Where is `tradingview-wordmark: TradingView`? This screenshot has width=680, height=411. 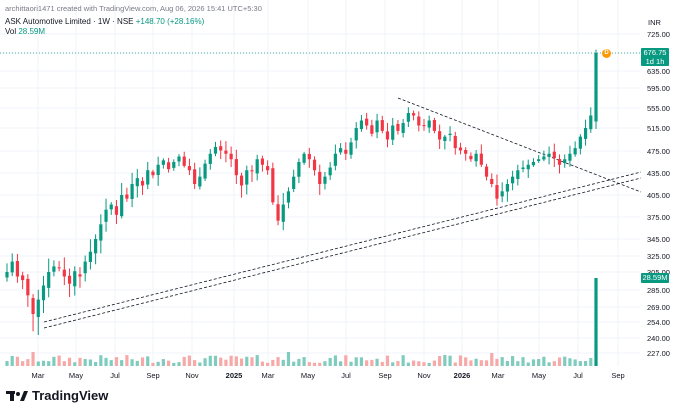 tradingview-wordmark: TradingView is located at coordinates (70, 395).